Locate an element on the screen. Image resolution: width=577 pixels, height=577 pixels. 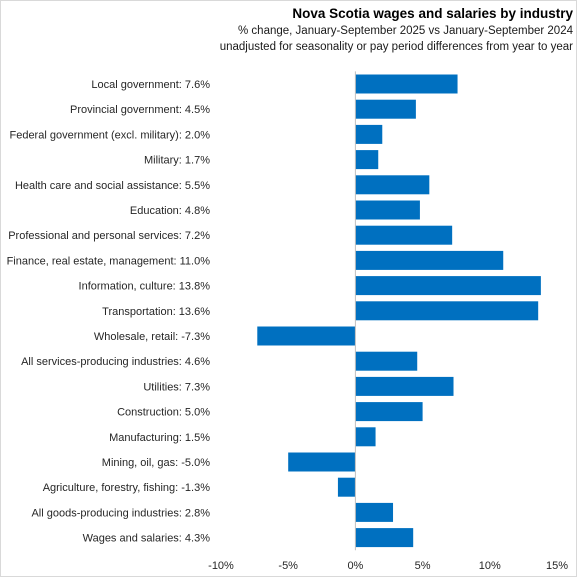
category-label: Finance, real estate, management: 11.0% is located at coordinates (109, 261).